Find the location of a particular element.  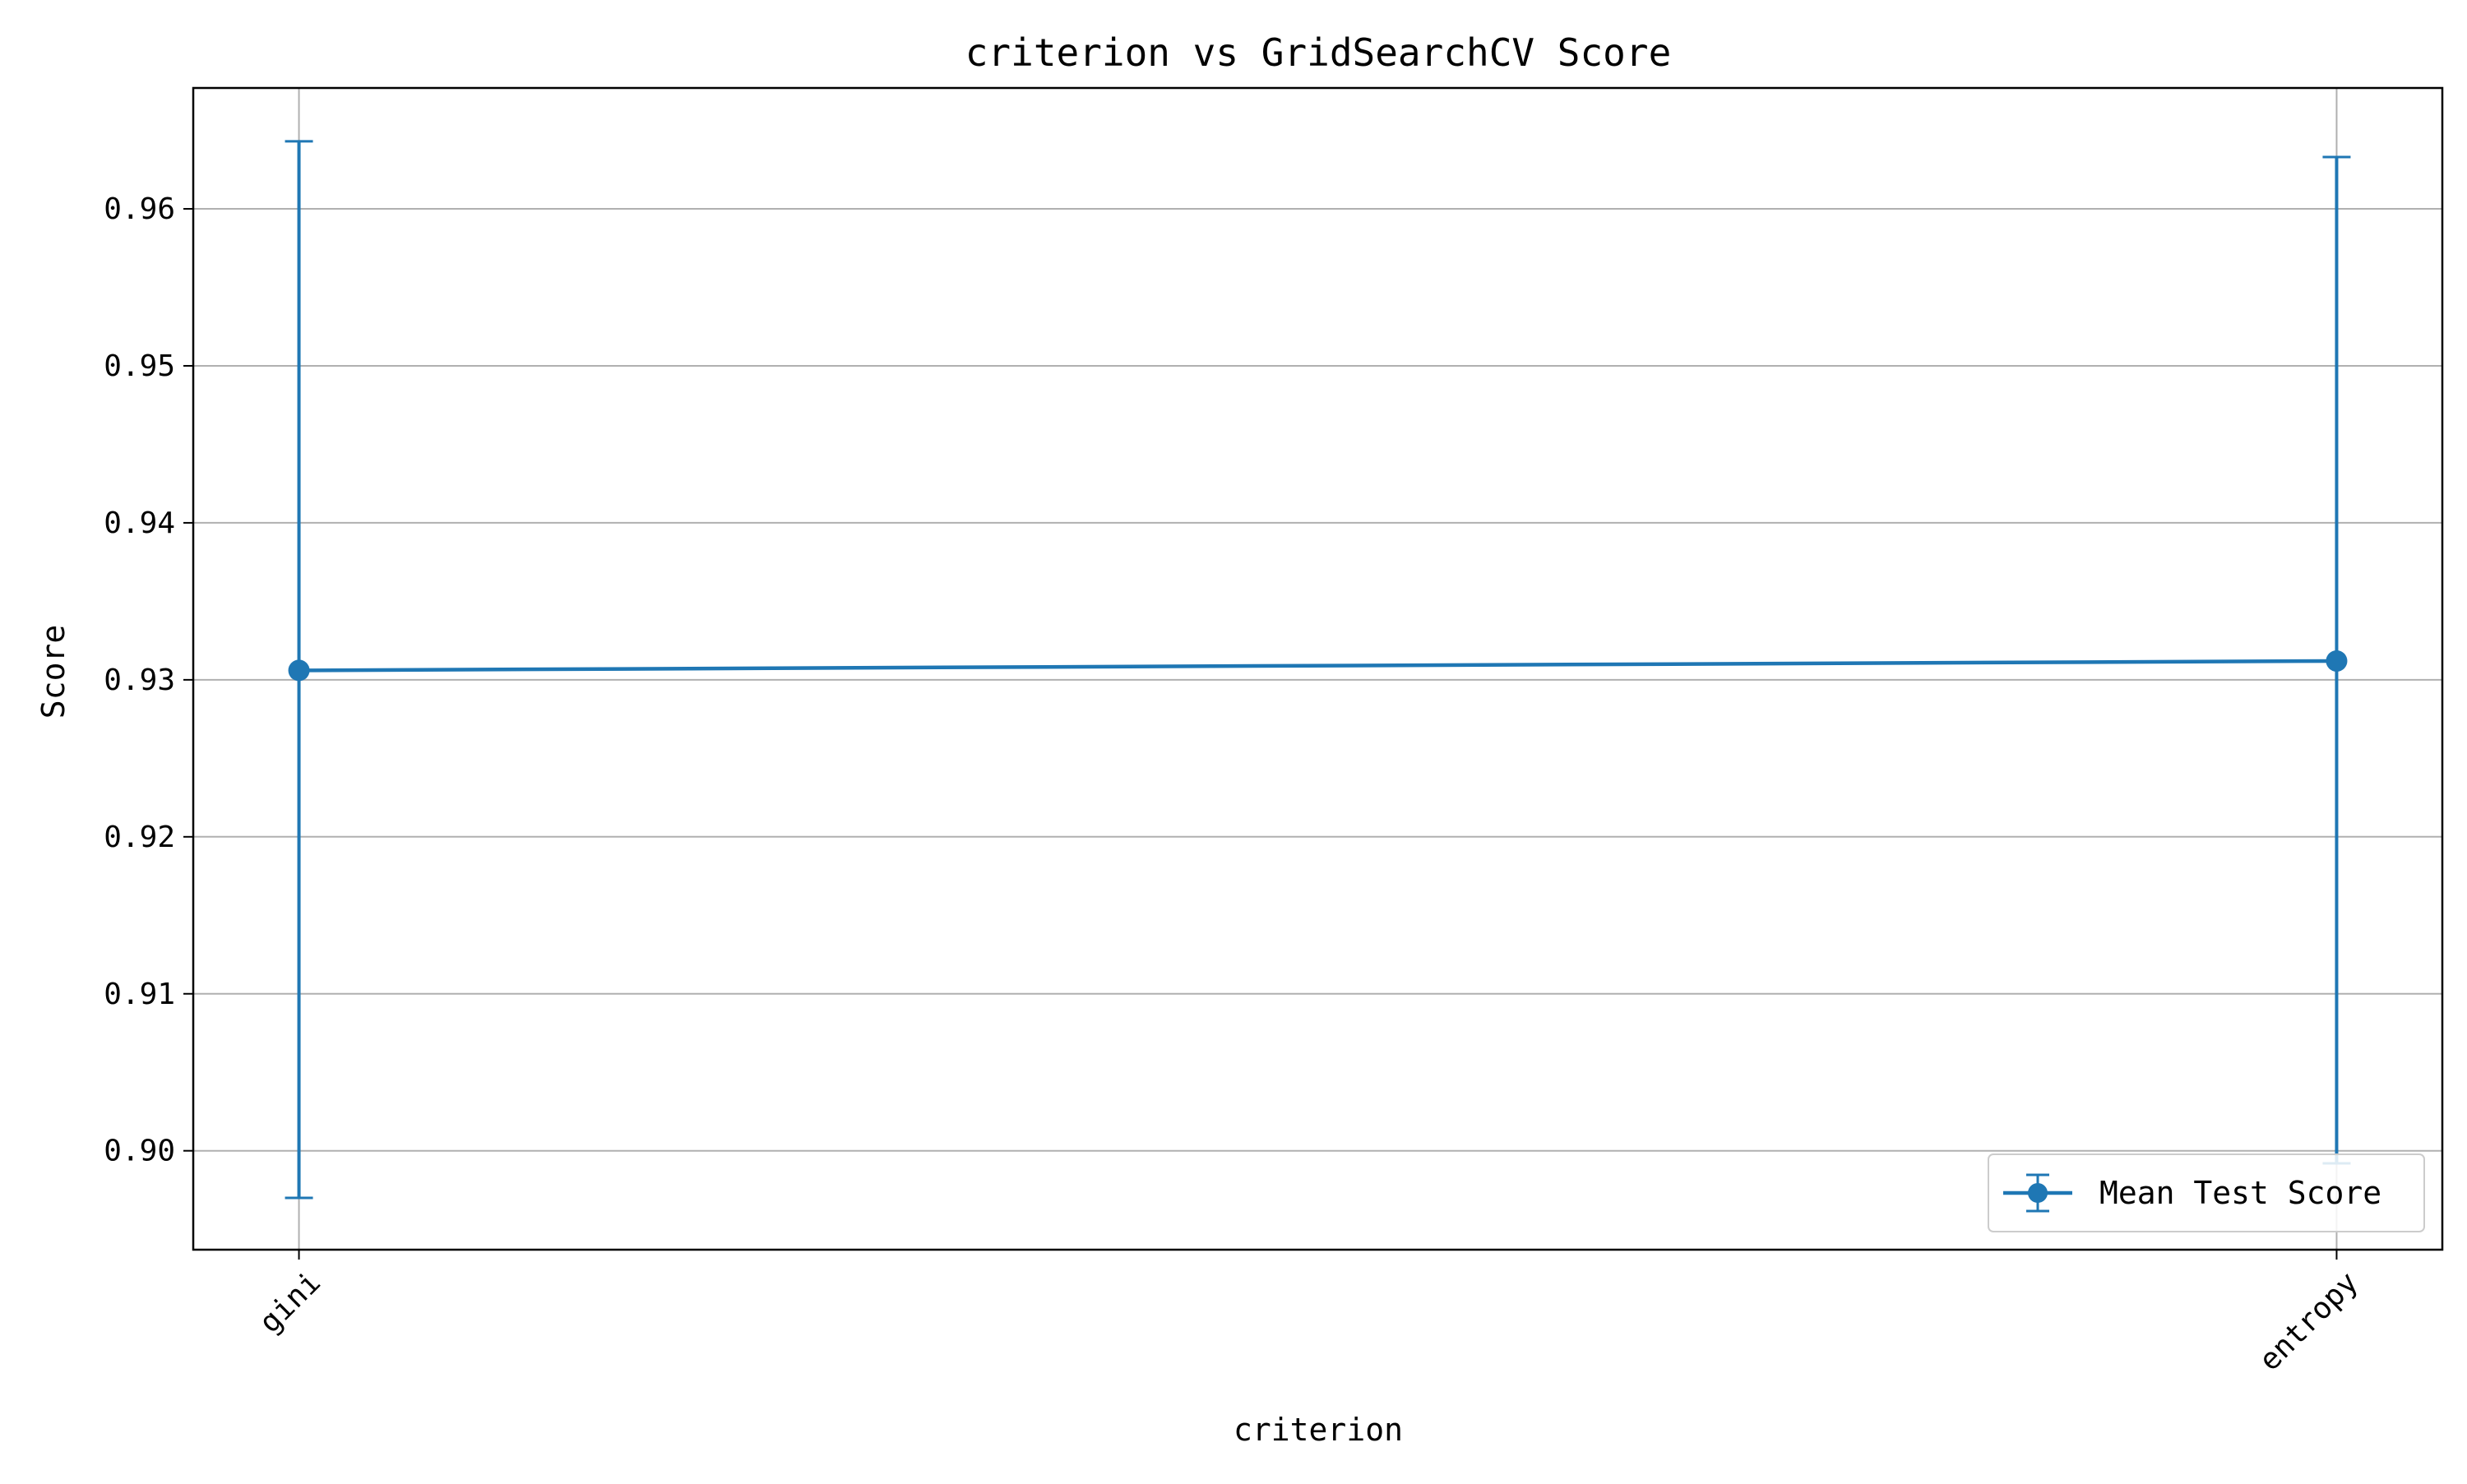

series-line is located at coordinates (1318, 666).